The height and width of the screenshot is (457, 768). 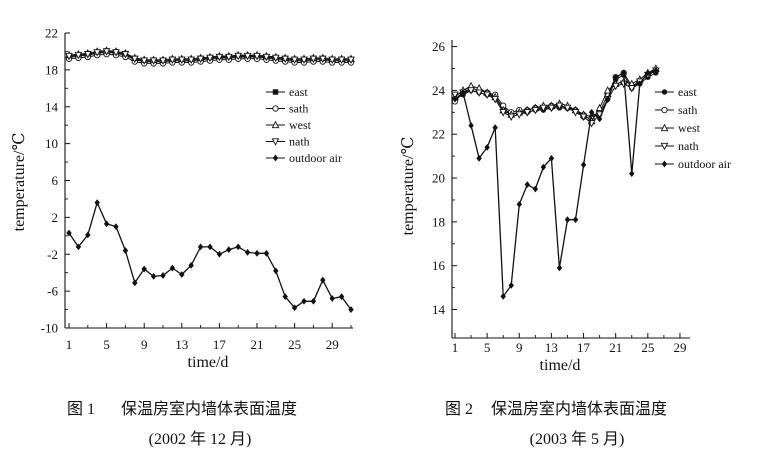 What do you see at coordinates (579, 409) in the screenshot?
I see `caption-title: 保温房室内墙体表面温度` at bounding box center [579, 409].